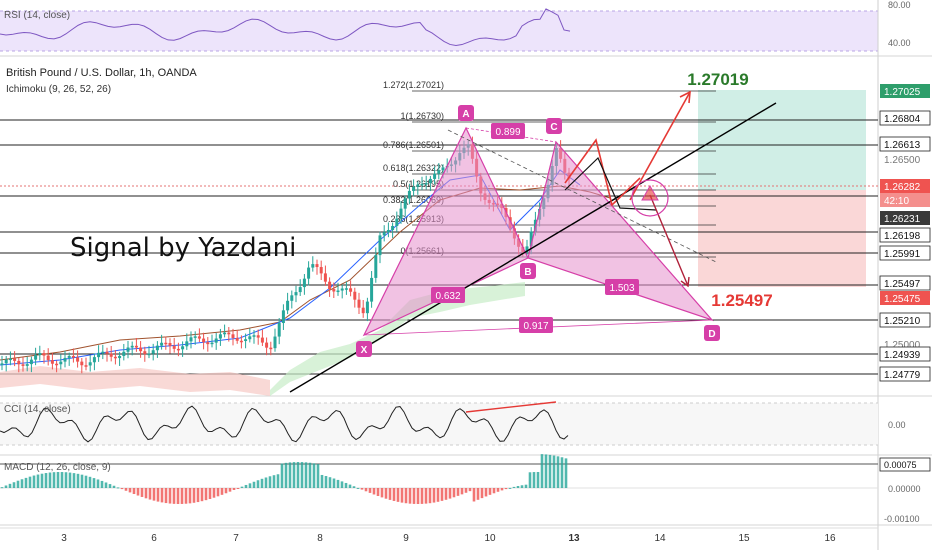 The width and height of the screenshot is (932, 555). Describe the element at coordinates (511, 407) in the screenshot. I see `cci-divergence-line` at that location.